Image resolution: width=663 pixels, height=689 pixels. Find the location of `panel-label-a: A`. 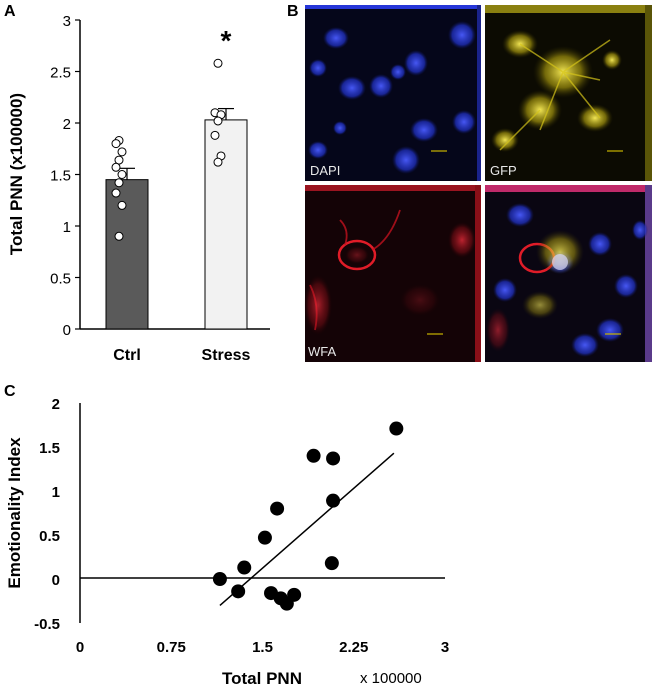

panel-label-a: A is located at coordinates (10, 11).